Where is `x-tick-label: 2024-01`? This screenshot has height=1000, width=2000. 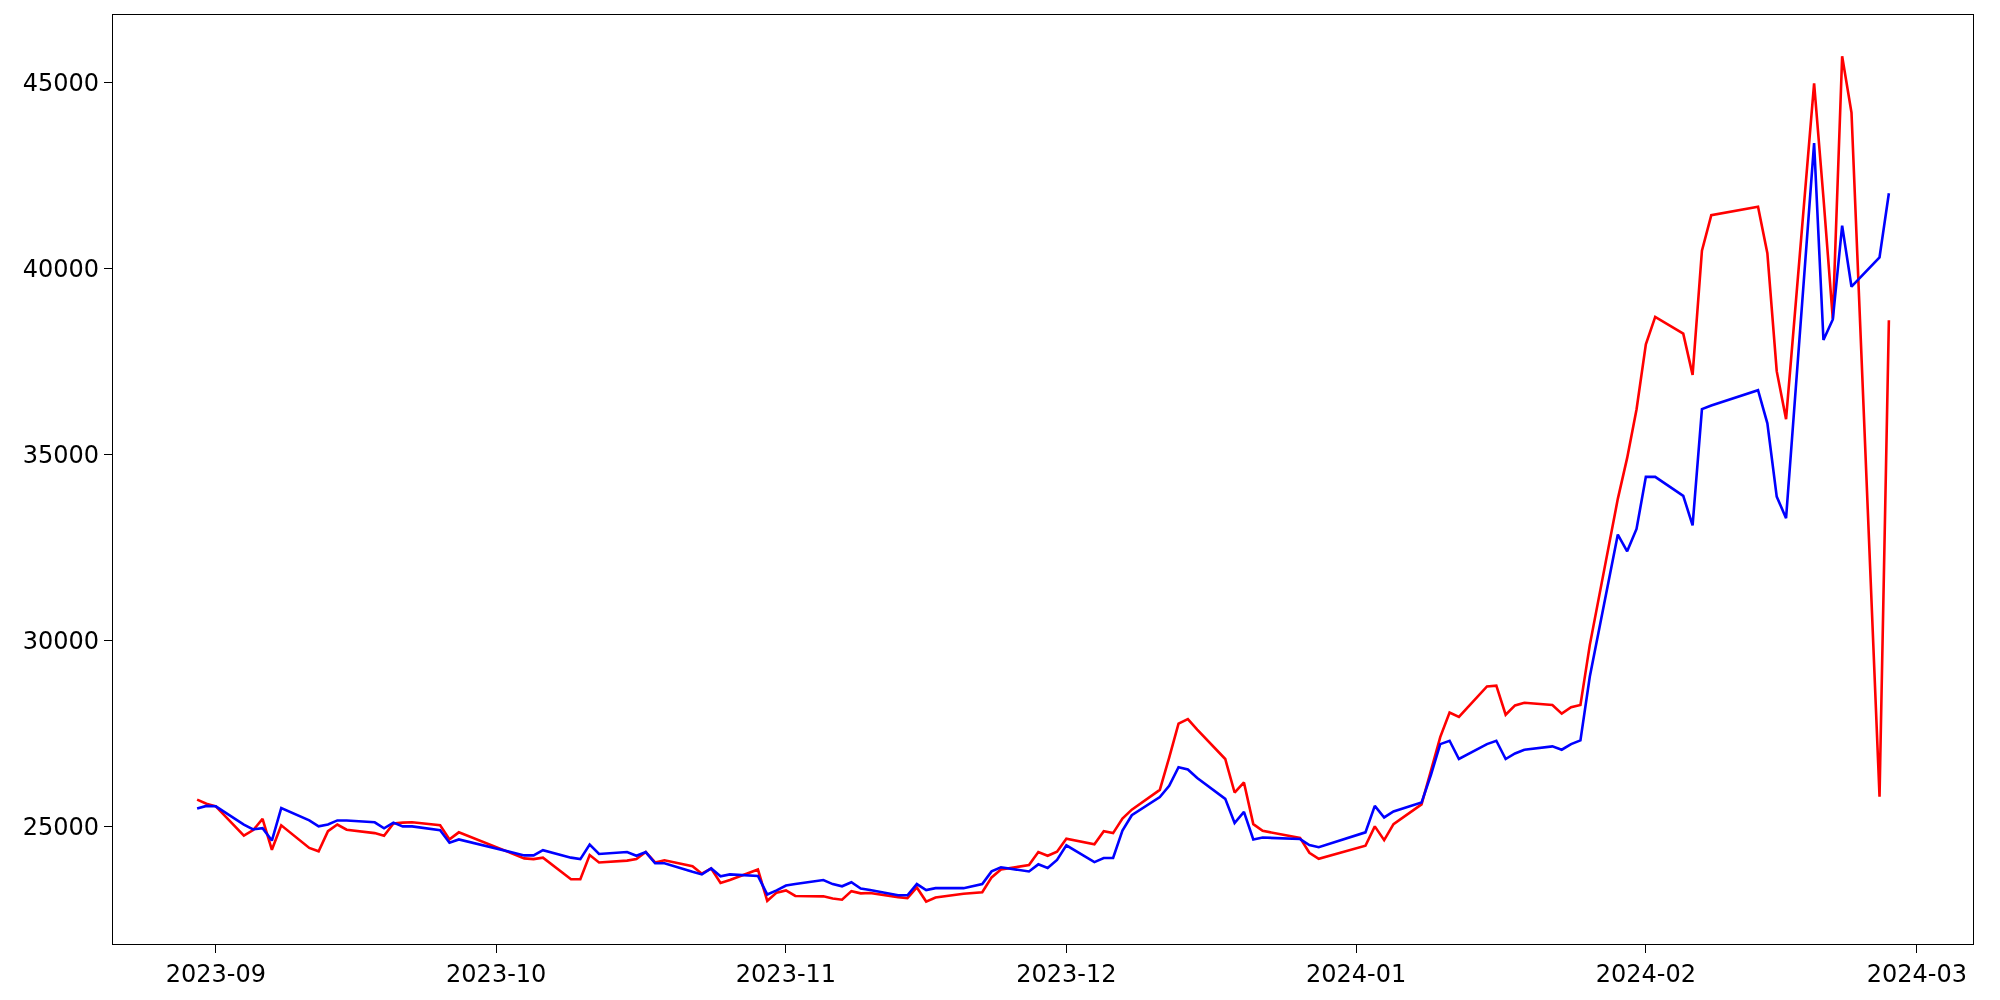 x-tick-label: 2024-01 is located at coordinates (1356, 973).